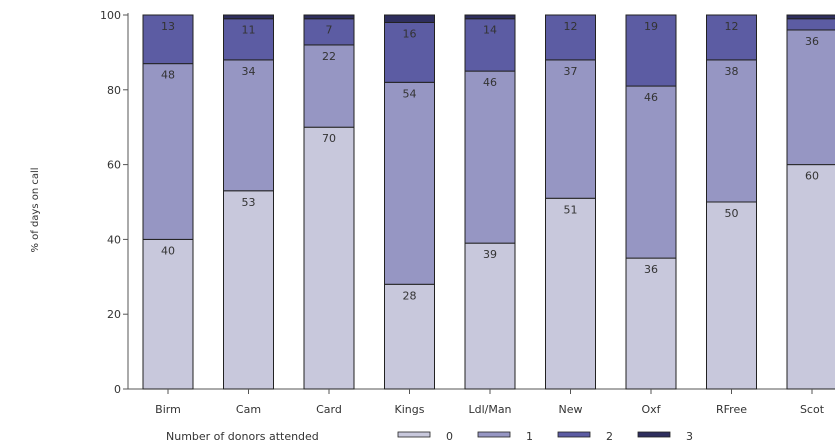 The width and height of the screenshot is (835, 445). I want to click on data-label: 54, so click(410, 93).